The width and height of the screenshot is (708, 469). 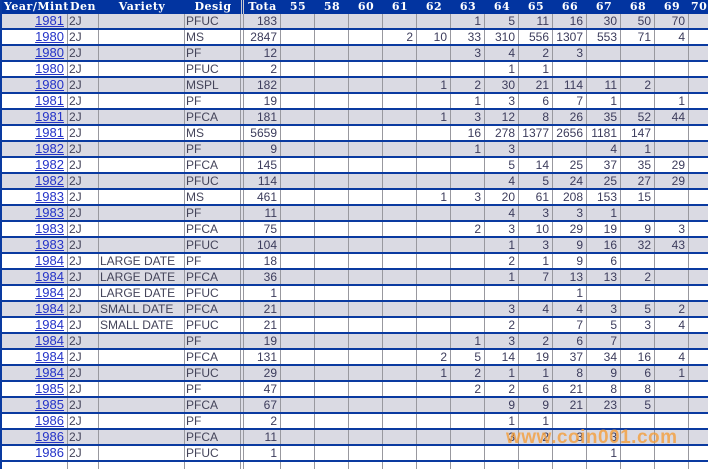 What do you see at coordinates (570, 133) in the screenshot?
I see `grade-66-cell: 2656` at bounding box center [570, 133].